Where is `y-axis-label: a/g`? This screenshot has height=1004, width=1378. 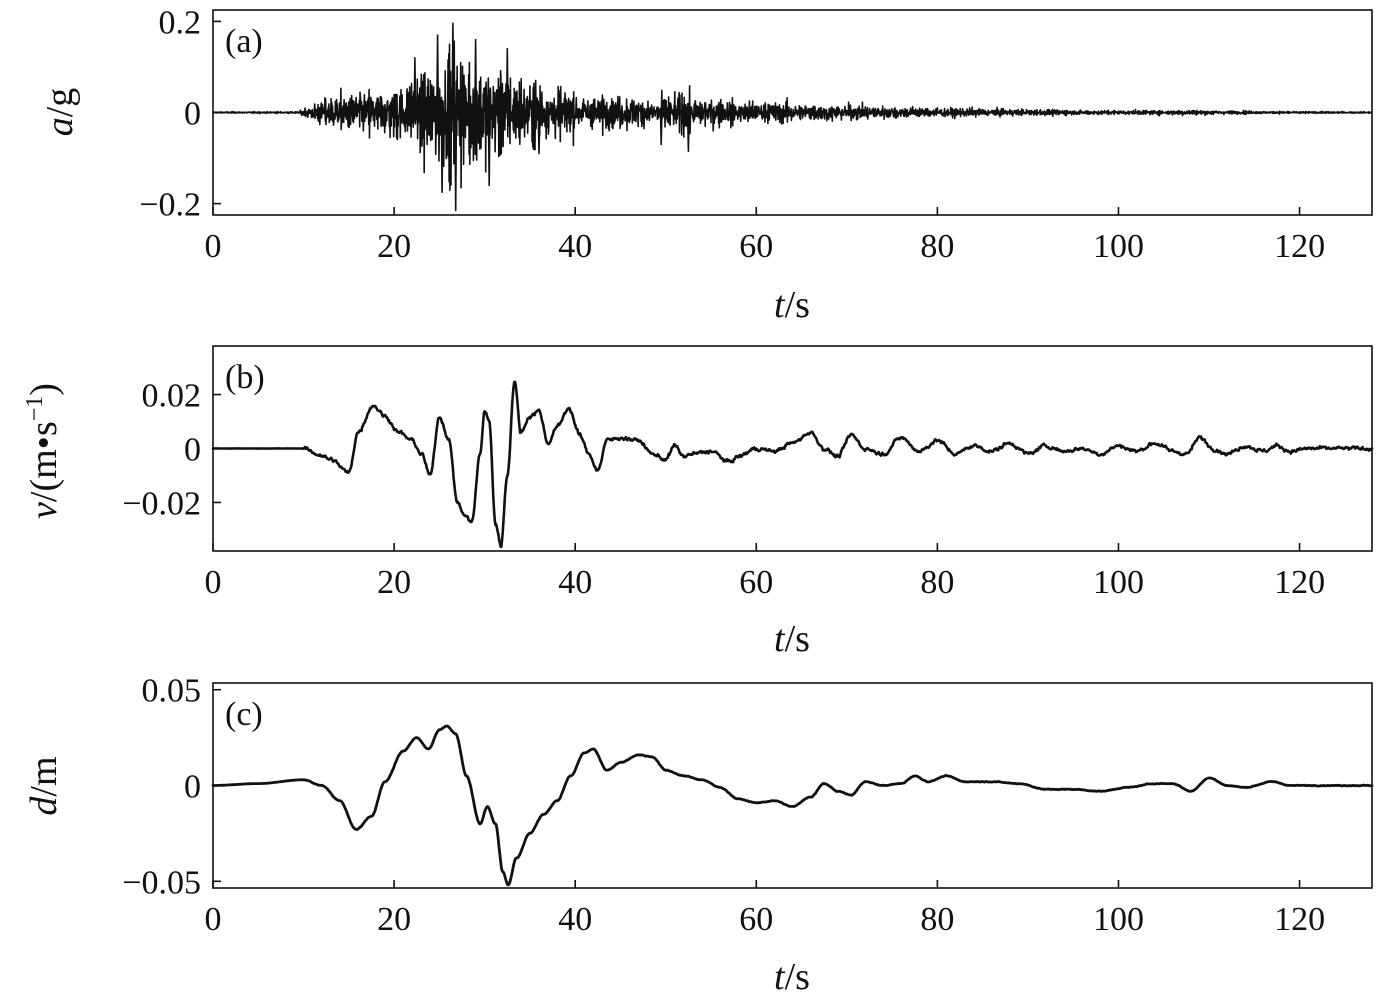 y-axis-label: a/g is located at coordinates (60, 112).